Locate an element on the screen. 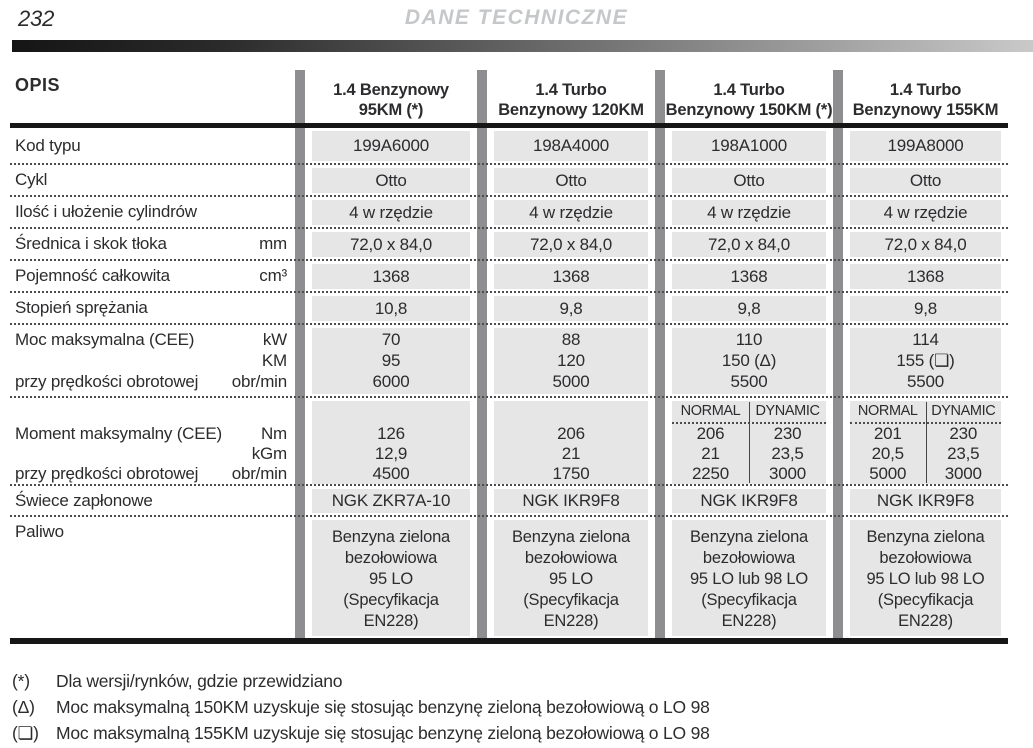 The image size is (1033, 748). page-title: DANE TECHNICZNE is located at coordinates (516, 17).